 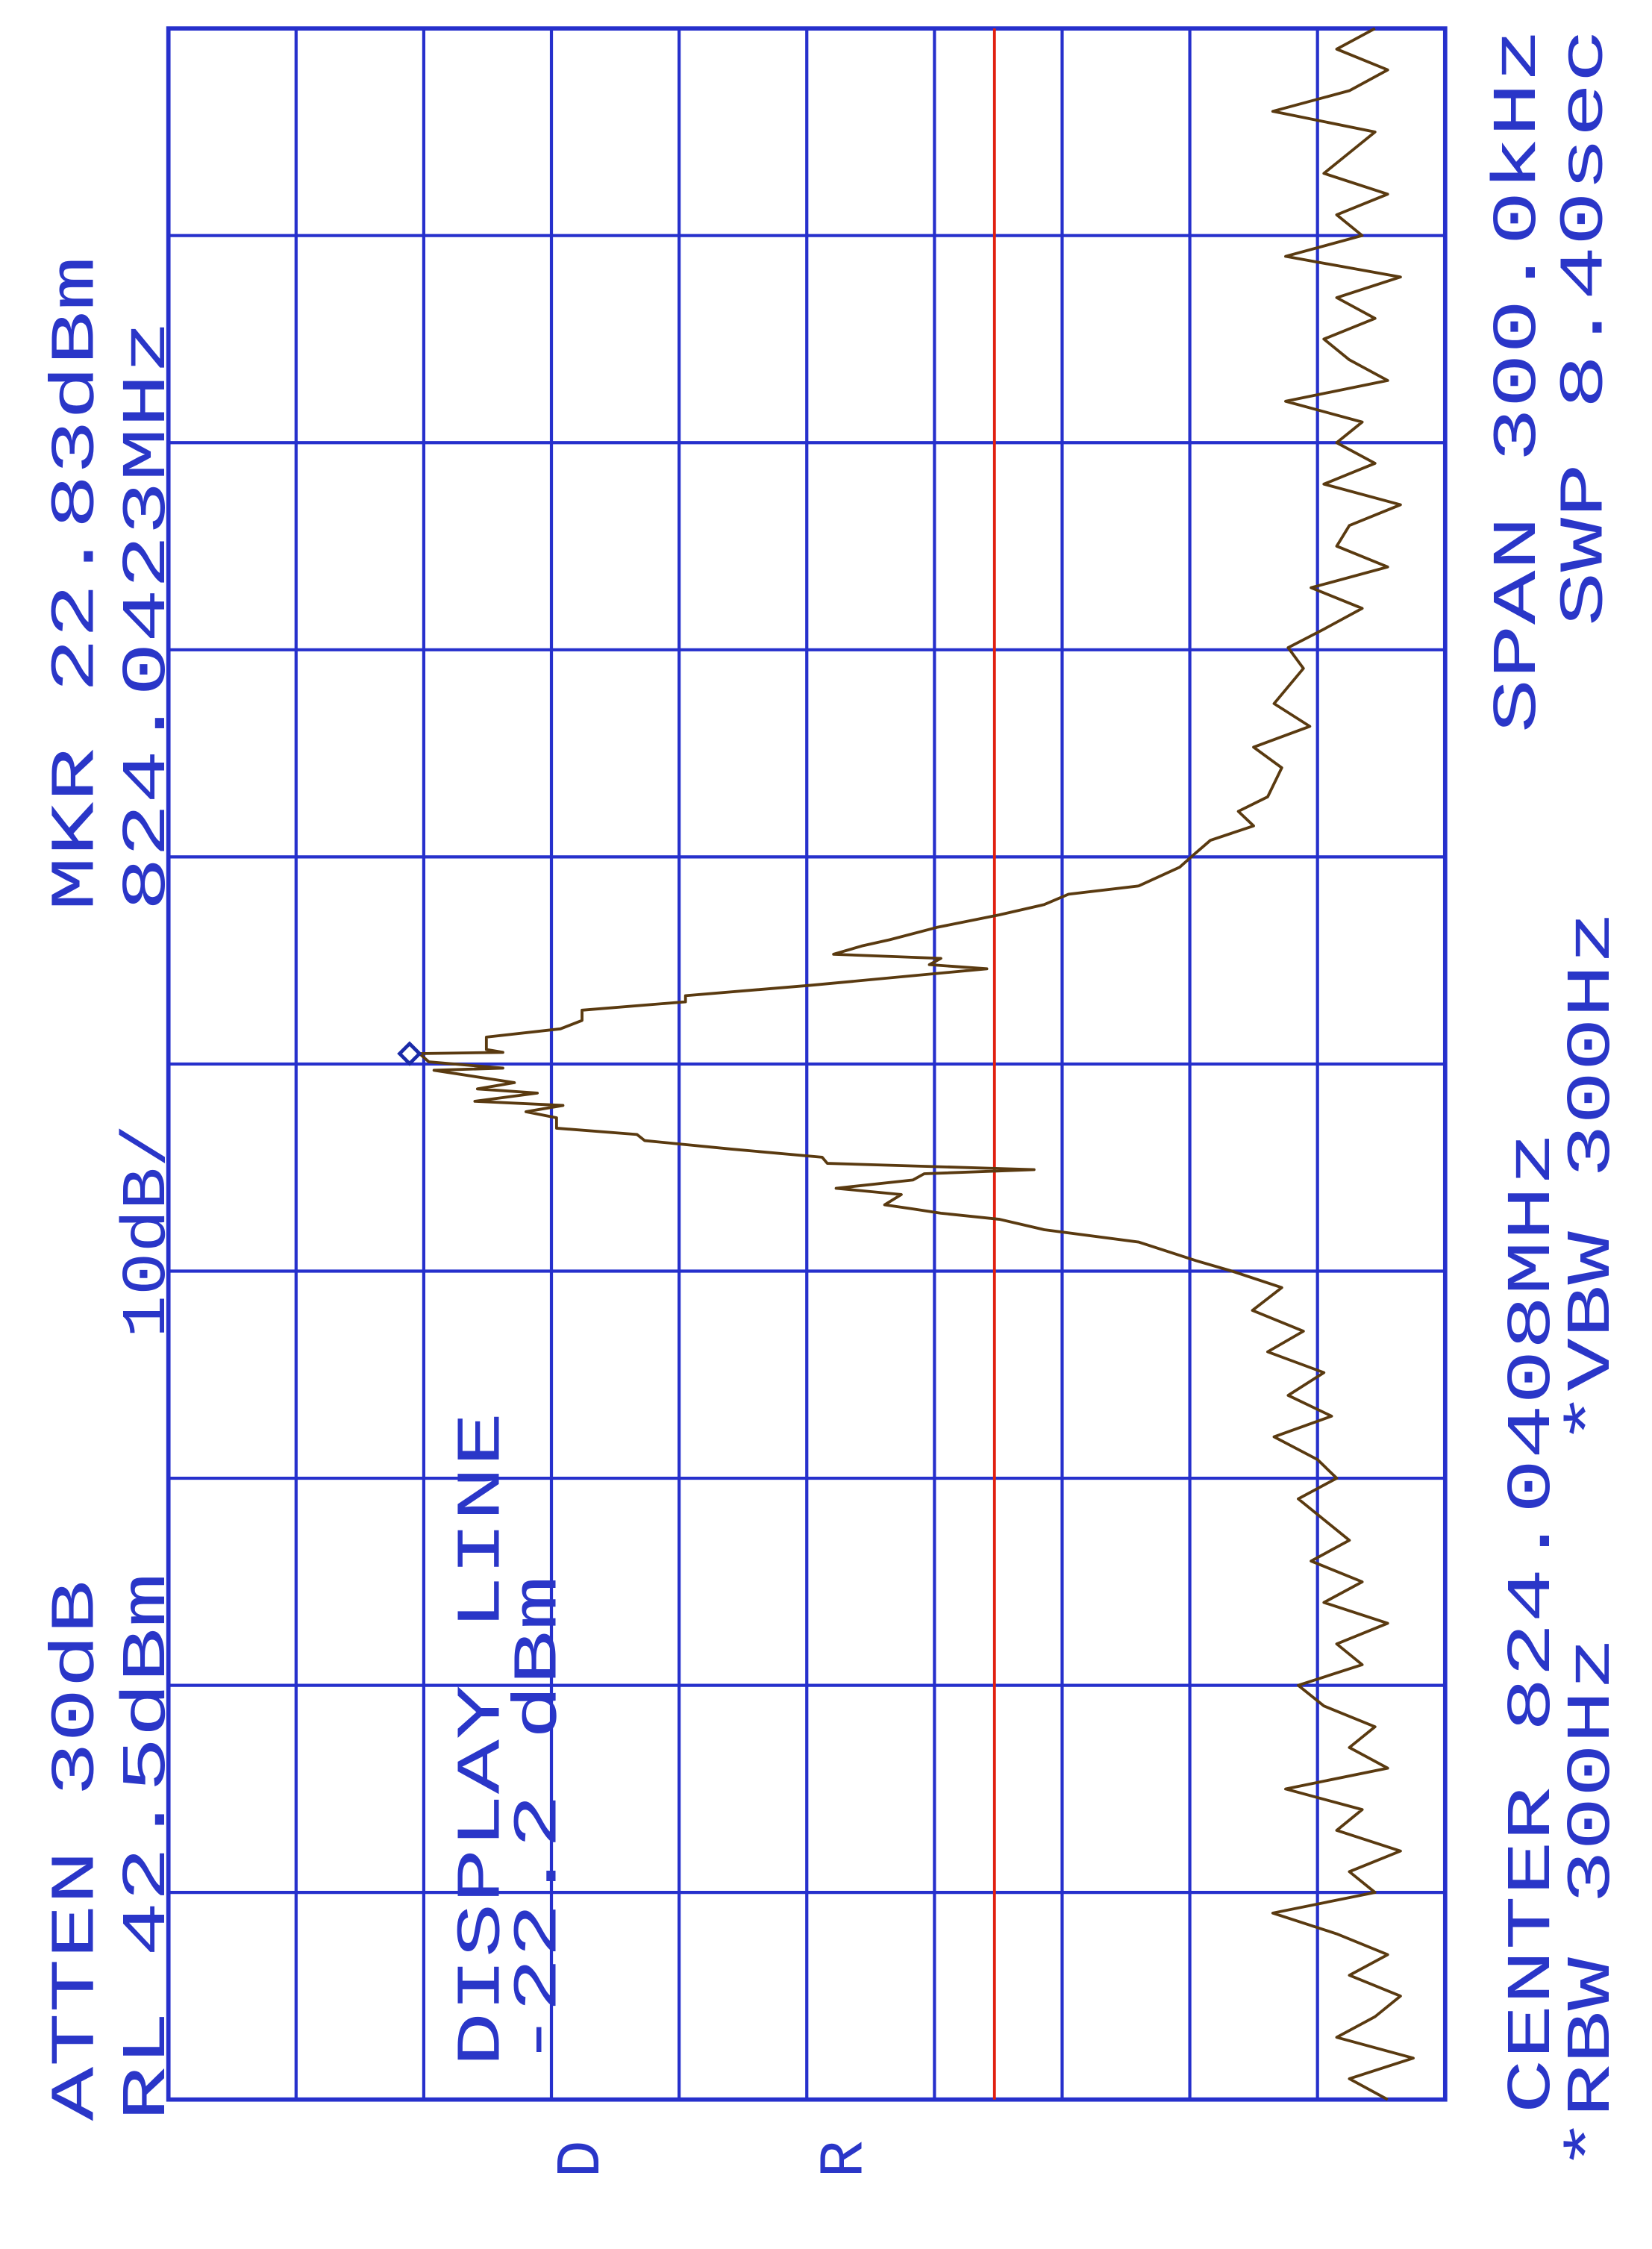 What do you see at coordinates (1593, 1904) in the screenshot?
I see `rbw-label: *RBW 300Hz` at bounding box center [1593, 1904].